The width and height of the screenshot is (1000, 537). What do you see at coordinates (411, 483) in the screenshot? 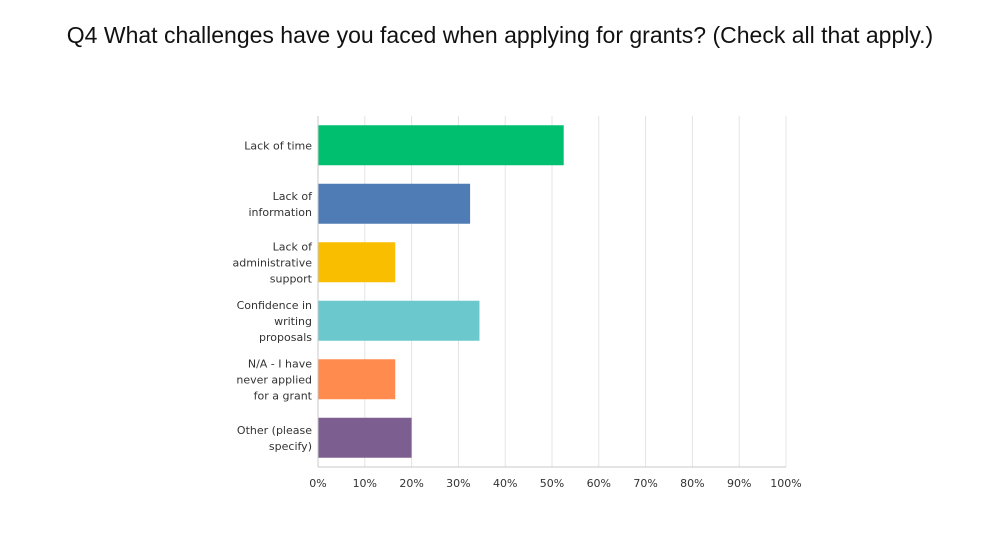
I see `x-tick-label: 20%` at bounding box center [411, 483].